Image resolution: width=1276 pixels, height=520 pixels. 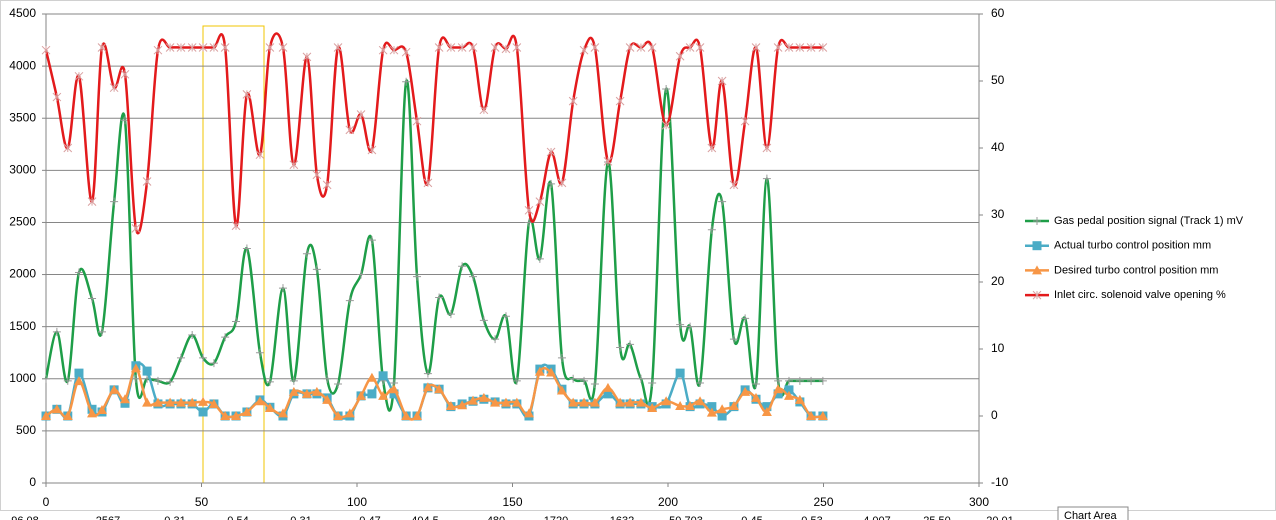 What do you see at coordinates (998, 348) in the screenshot?
I see `y2-tick-label: 10` at bounding box center [998, 348].